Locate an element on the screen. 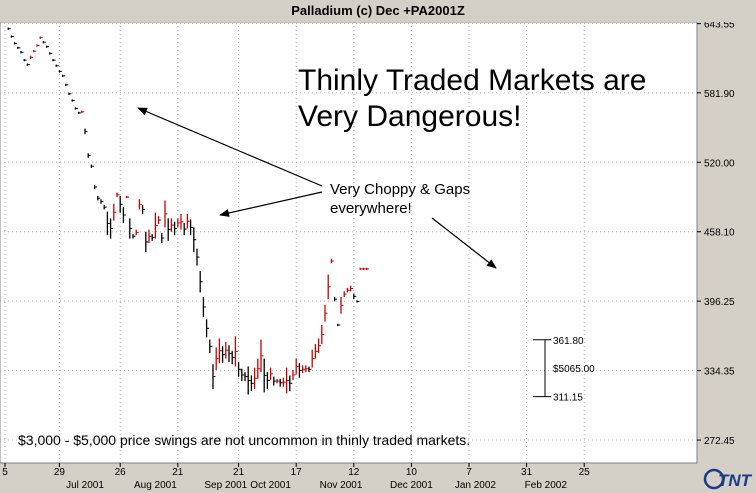 The width and height of the screenshot is (756, 493). x-month-label: Jan 2002 is located at coordinates (476, 485).